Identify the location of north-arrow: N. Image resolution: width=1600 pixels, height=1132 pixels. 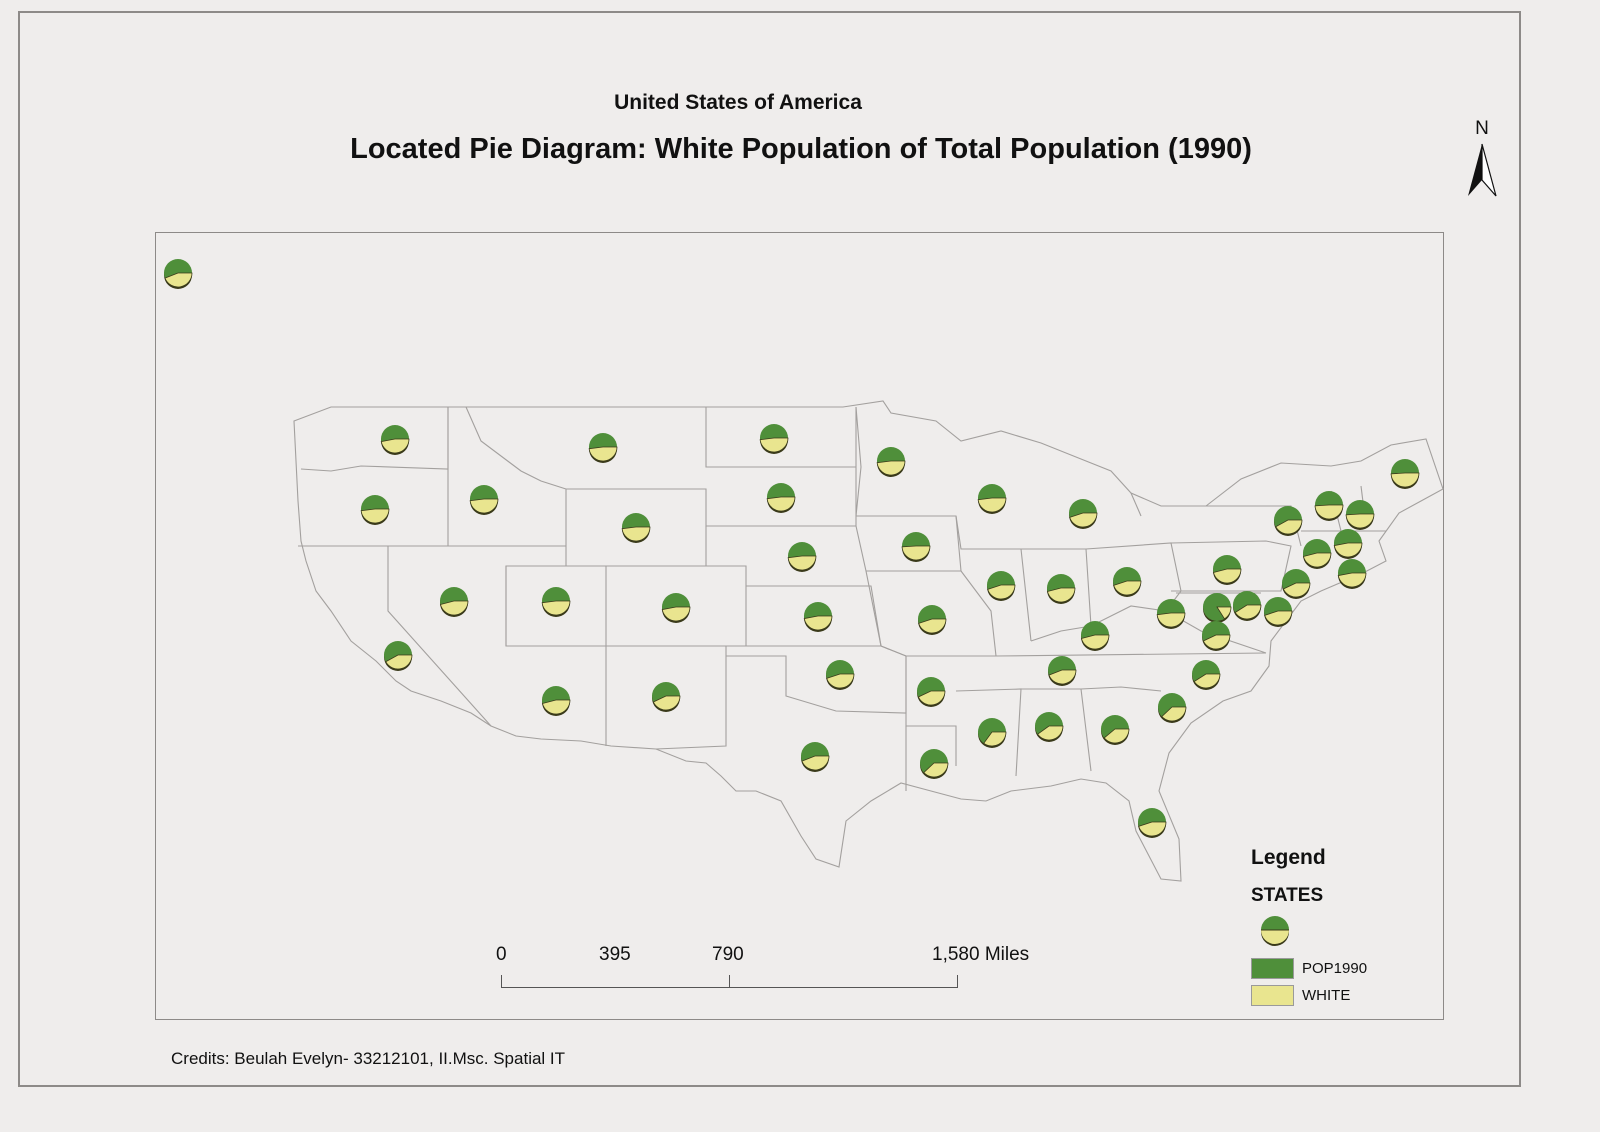
(1482, 160).